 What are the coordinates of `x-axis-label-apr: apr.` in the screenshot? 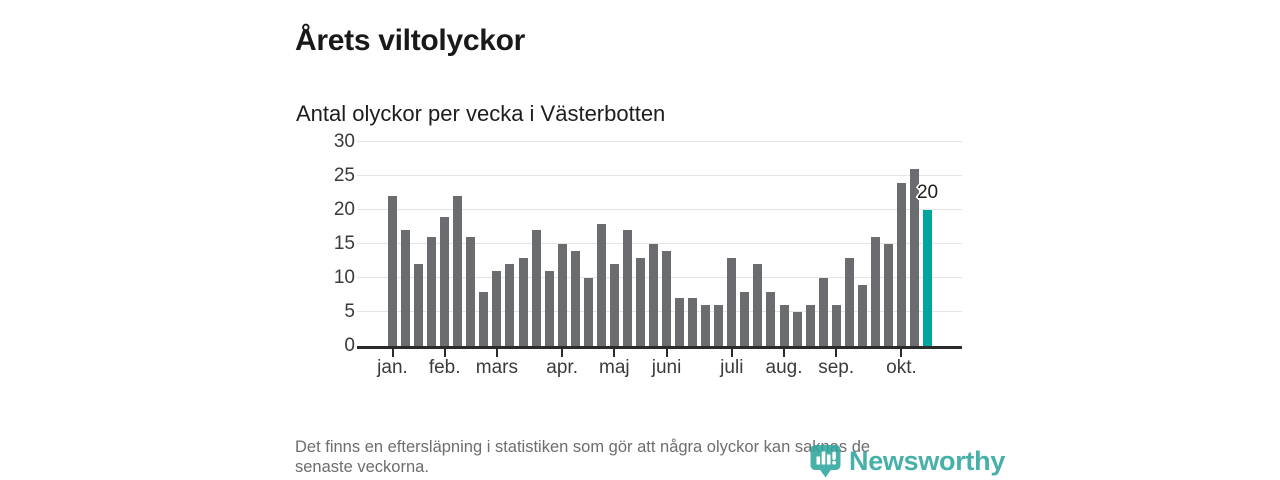 It's located at (562, 367).